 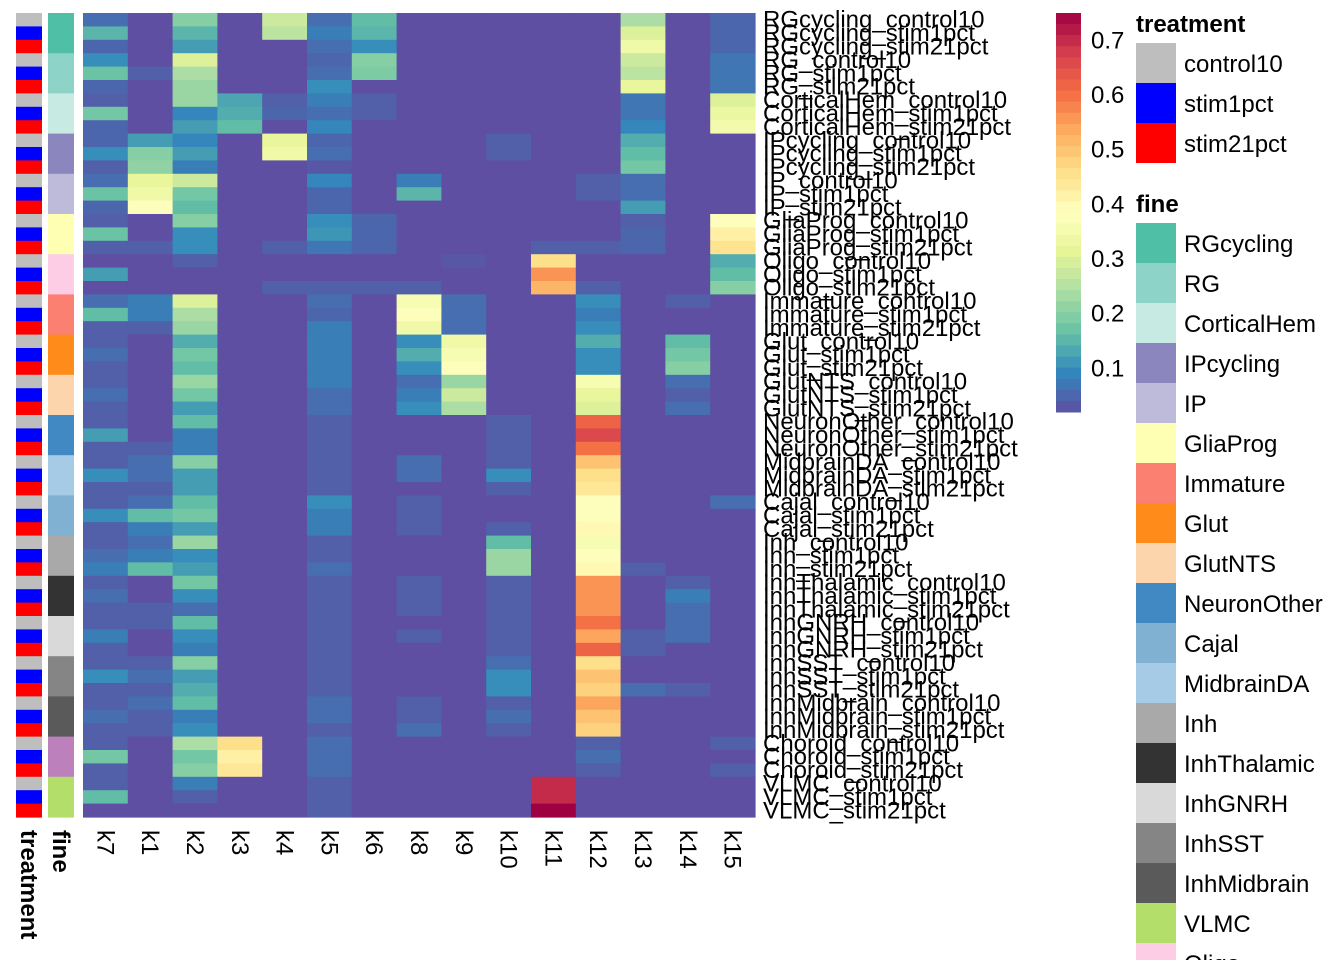 I want to click on treatment-legend: treatment control10 stim1pct stim21pct, so click(x=1211, y=87).